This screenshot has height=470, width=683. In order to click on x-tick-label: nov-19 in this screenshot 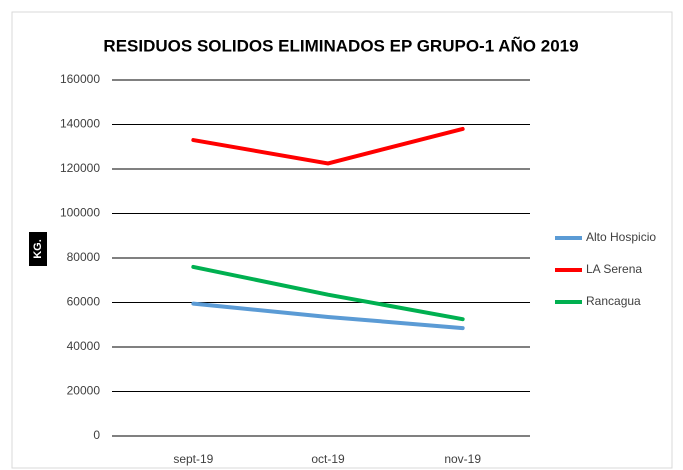, I will do `click(462, 459)`.